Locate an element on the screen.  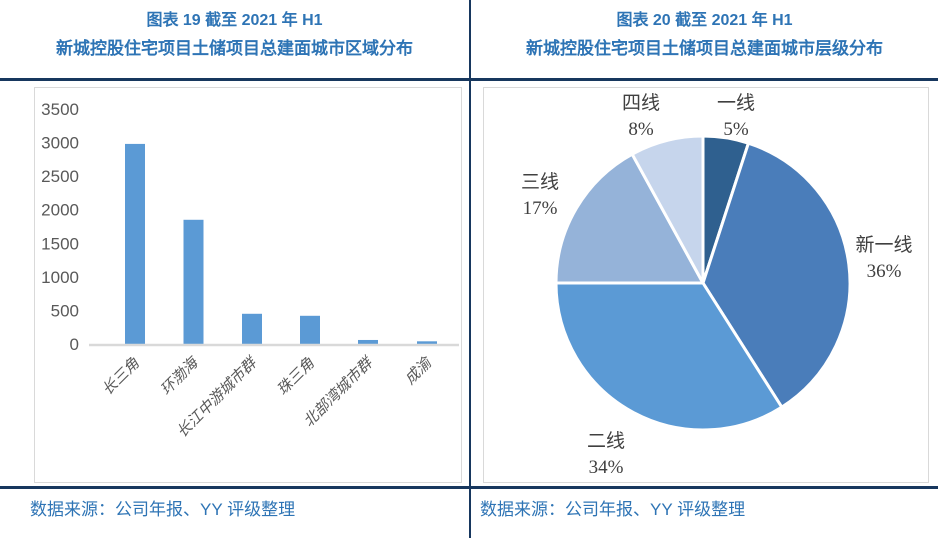
y-axis-tick-label: 2500 is located at coordinates (60, 176).